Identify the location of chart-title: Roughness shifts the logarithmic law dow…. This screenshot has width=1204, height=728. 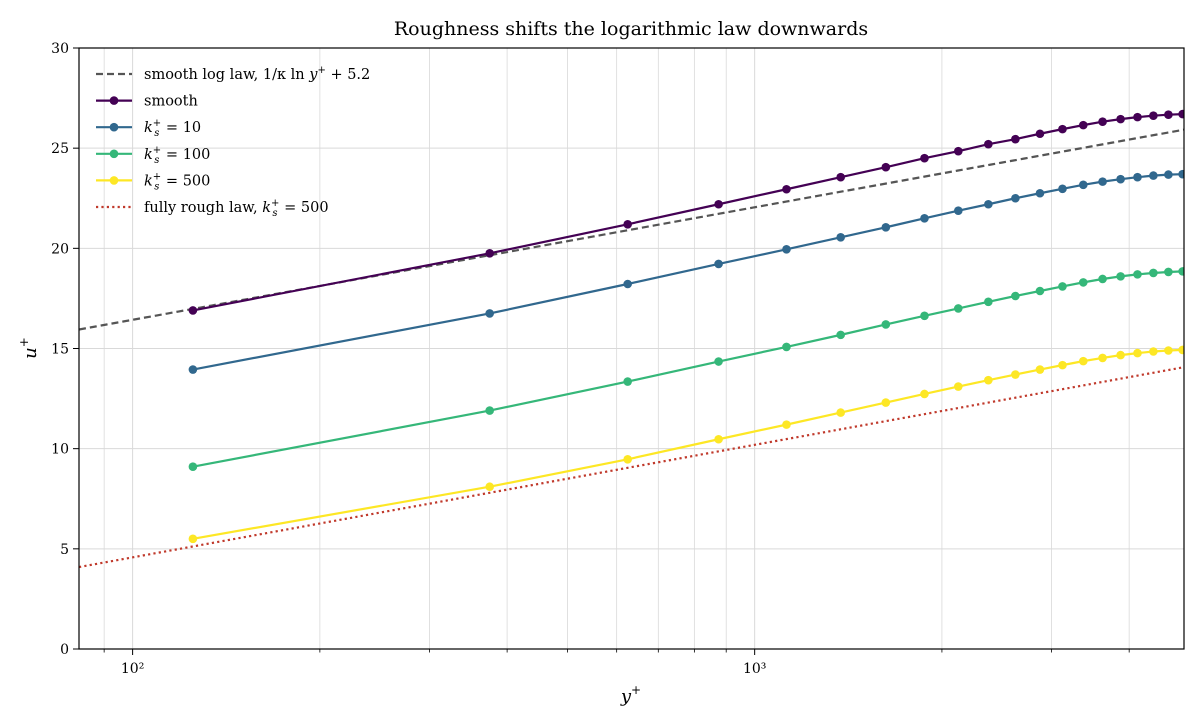
(631, 29).